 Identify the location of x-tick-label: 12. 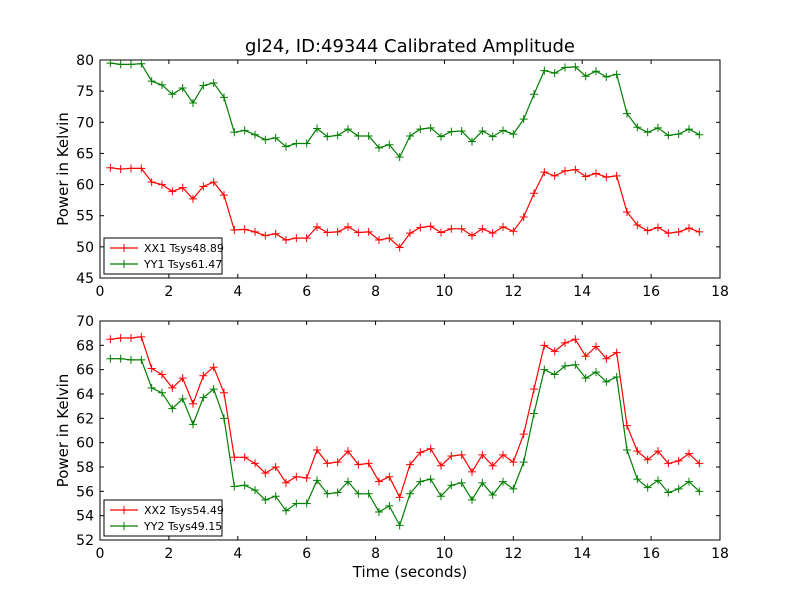
(513, 292).